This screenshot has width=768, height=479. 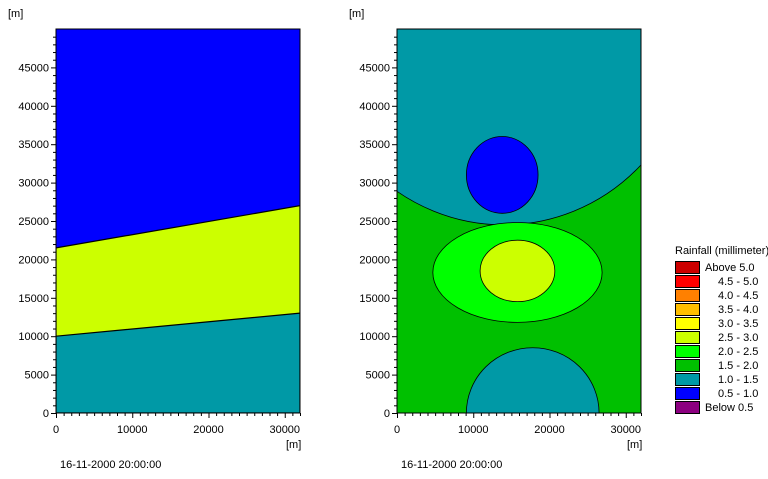 What do you see at coordinates (721, 251) in the screenshot?
I see `legend-title: Rainfall (millimeter)` at bounding box center [721, 251].